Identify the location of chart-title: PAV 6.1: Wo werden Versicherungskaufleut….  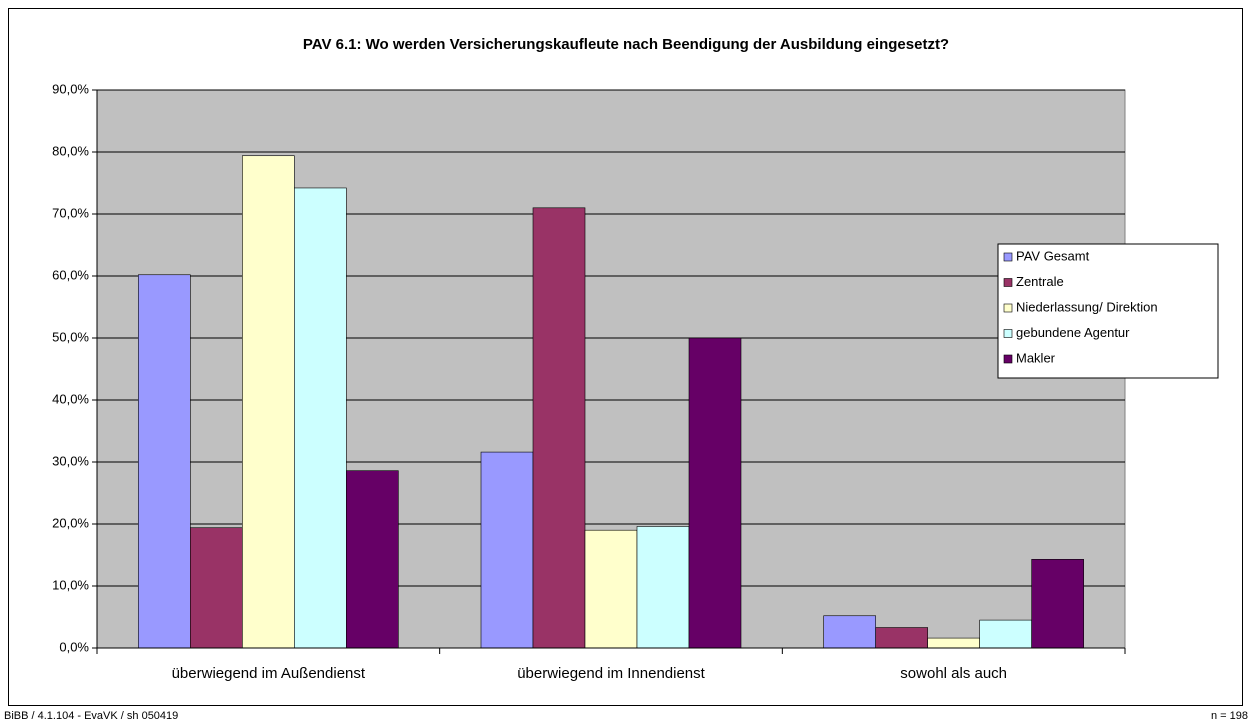
(626, 44).